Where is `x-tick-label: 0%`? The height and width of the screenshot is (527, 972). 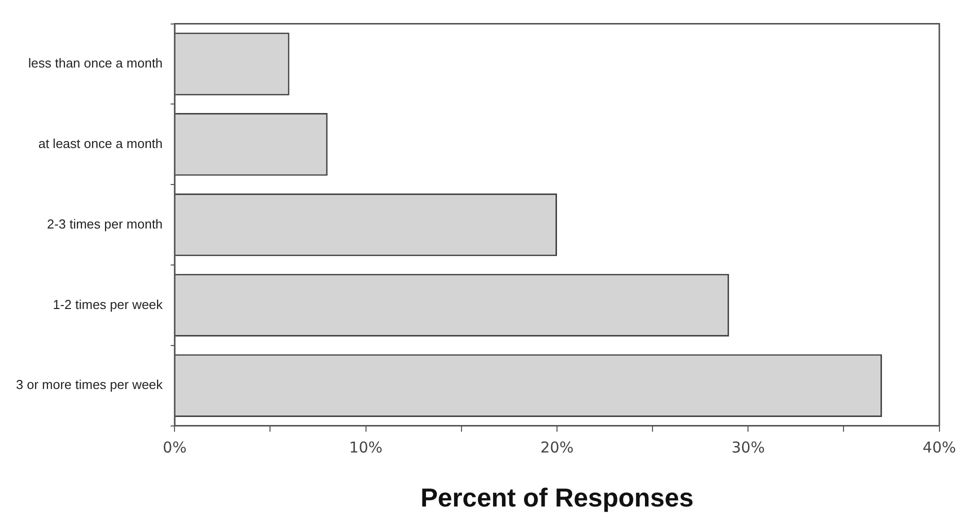 x-tick-label: 0% is located at coordinates (174, 447).